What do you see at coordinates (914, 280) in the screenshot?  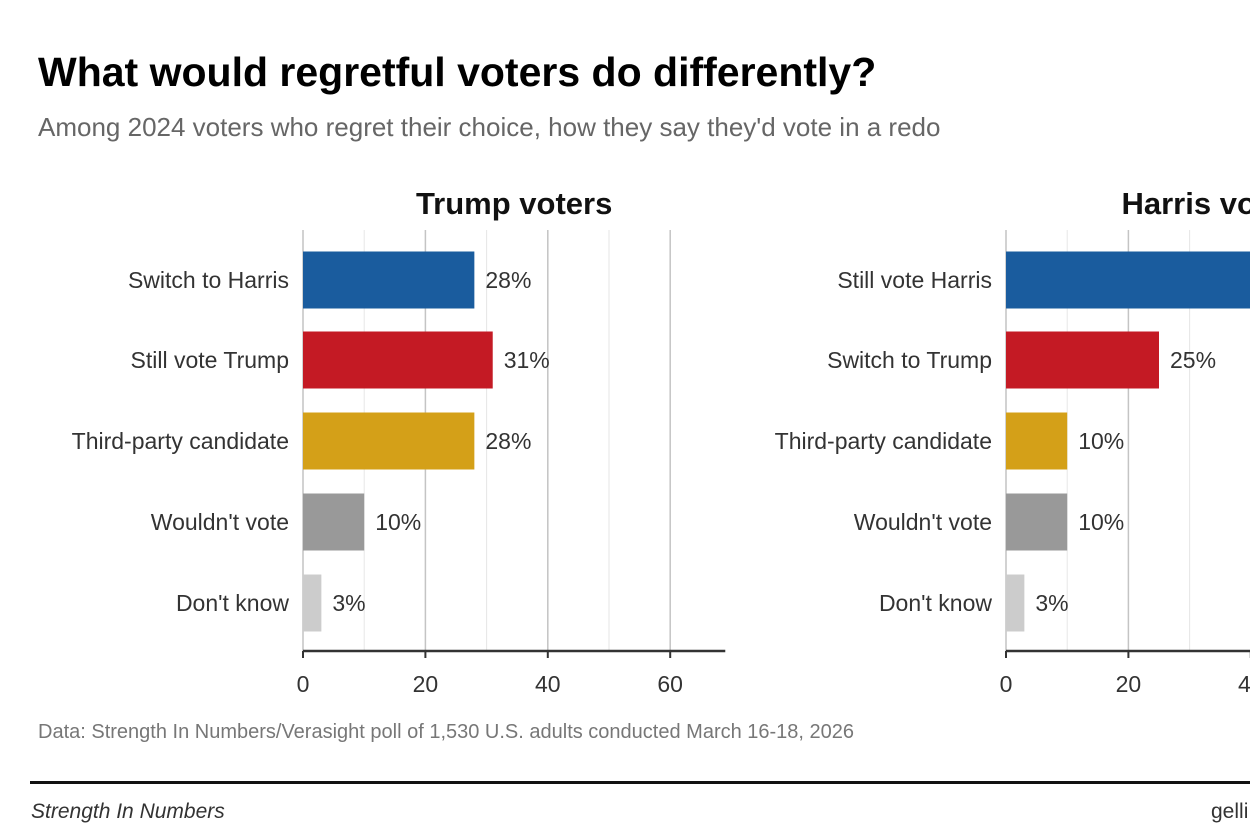 I see `category-label: Still vote Harris` at bounding box center [914, 280].